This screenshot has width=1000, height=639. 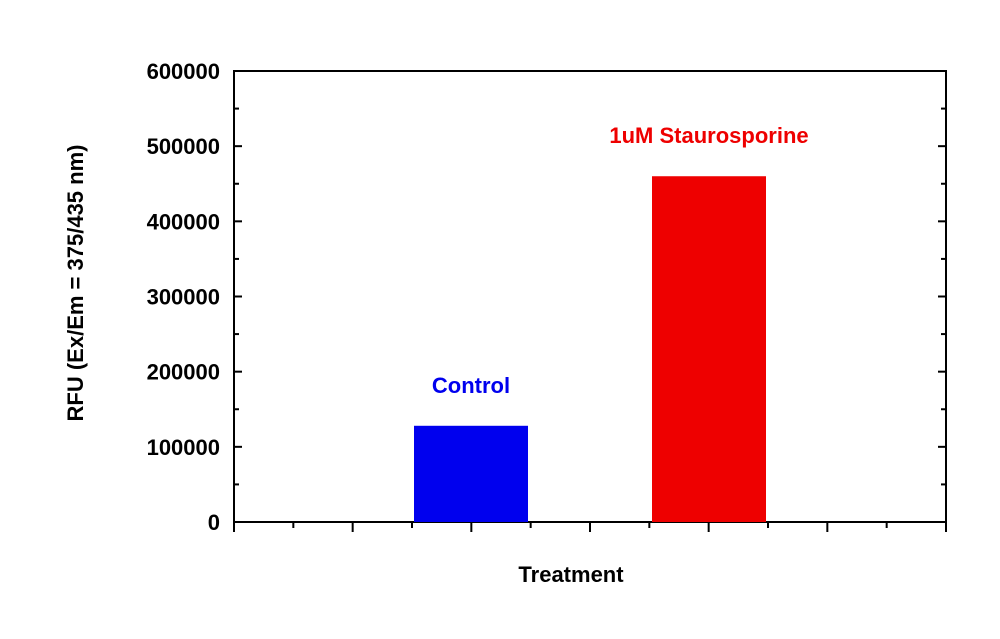 I want to click on y-tick-label: 600000, so click(x=183, y=71).